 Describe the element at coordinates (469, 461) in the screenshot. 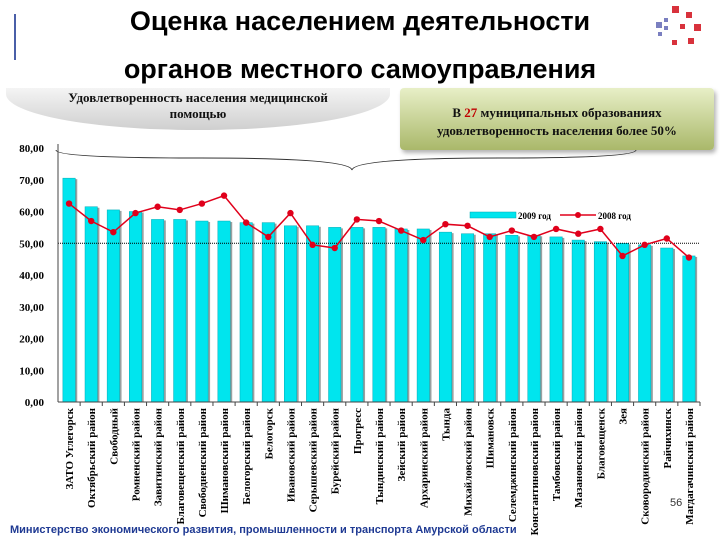

I see `x-tick-label: Михайловский район` at that location.